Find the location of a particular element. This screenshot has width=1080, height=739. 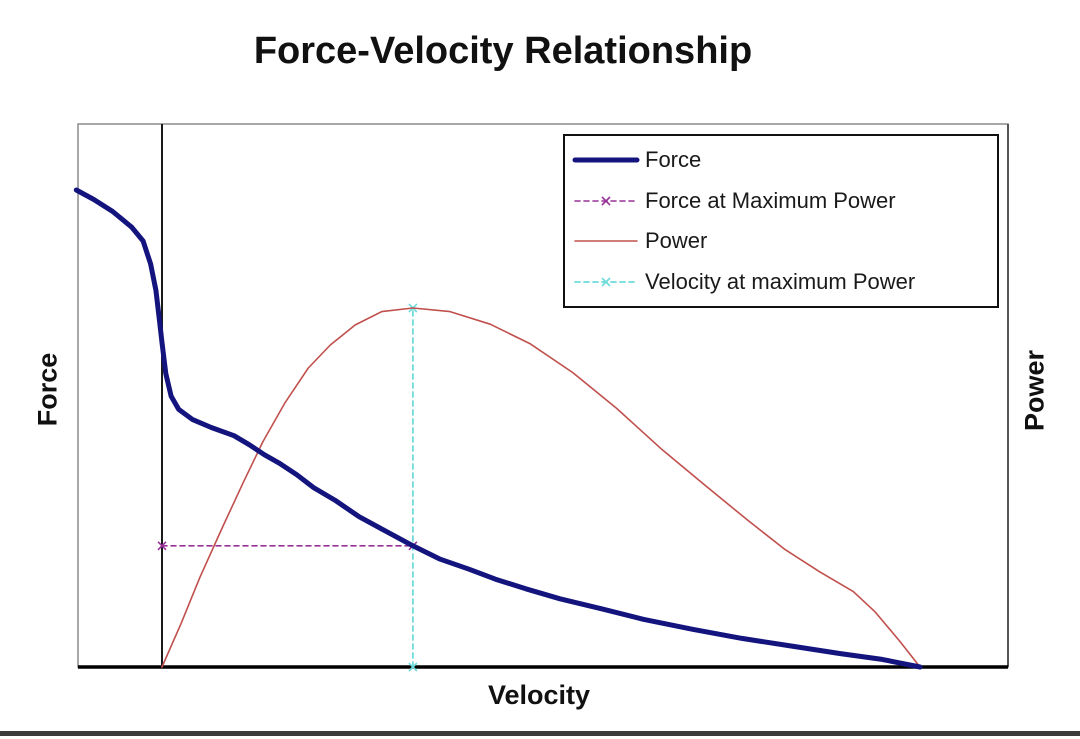

force-at-maximum-power-marker-start is located at coordinates (162, 546).